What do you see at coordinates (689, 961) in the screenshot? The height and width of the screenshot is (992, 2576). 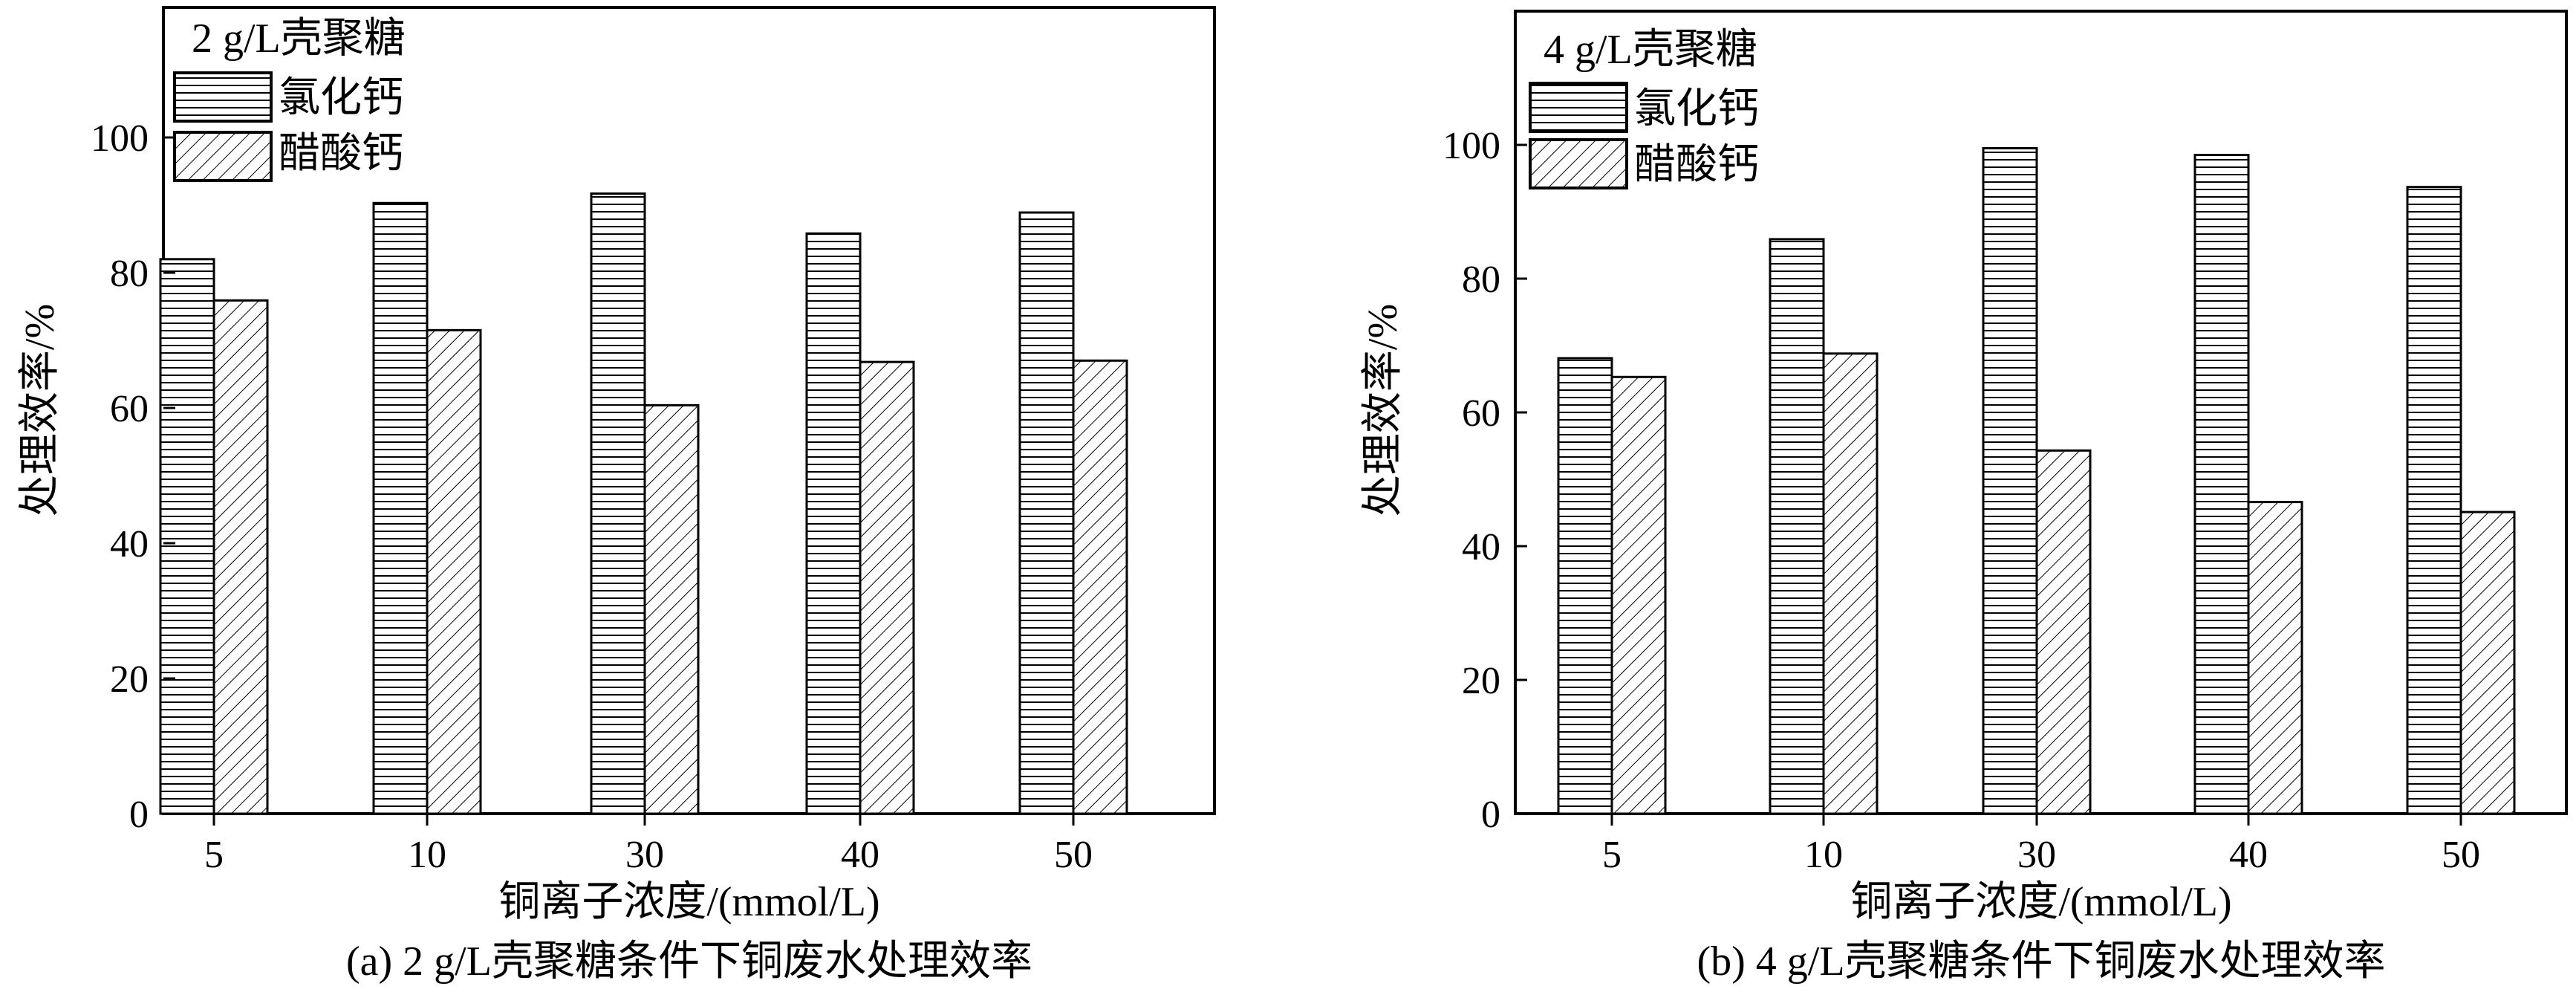 I see `panel-caption: (a) 2 g/L壳聚糖条件下铜废水处理效率` at bounding box center [689, 961].